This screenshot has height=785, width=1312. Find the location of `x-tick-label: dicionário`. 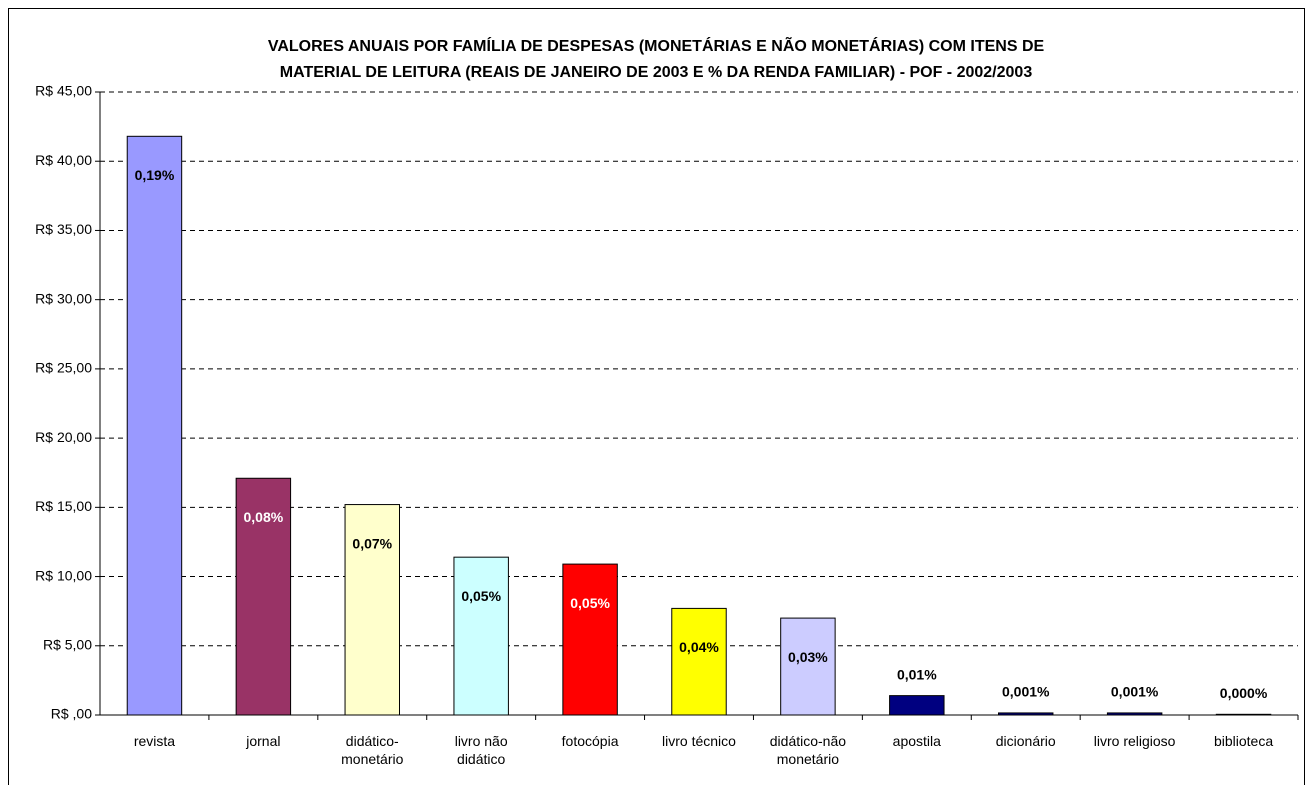

x-tick-label: dicionário is located at coordinates (1025, 741).